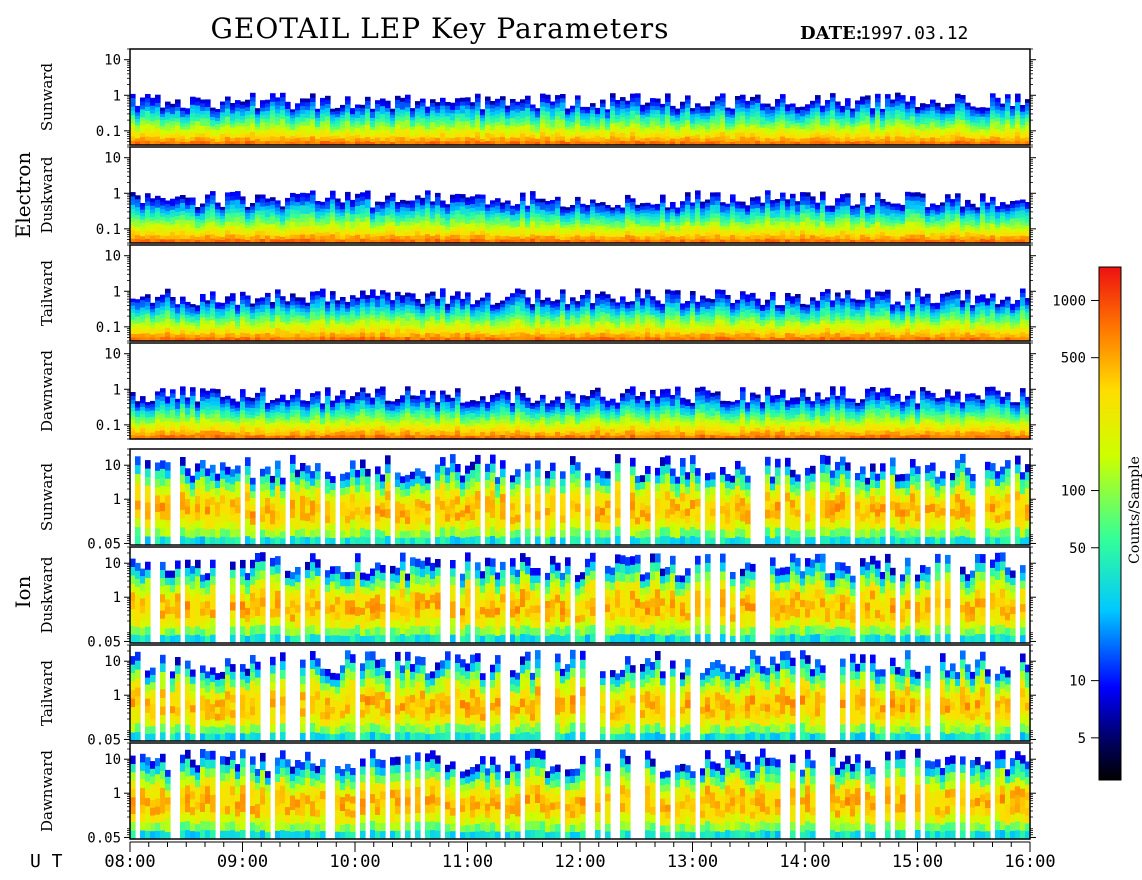  Describe the element at coordinates (1134, 510) in the screenshot. I see `colorbar-label: Counts/Sample` at that location.